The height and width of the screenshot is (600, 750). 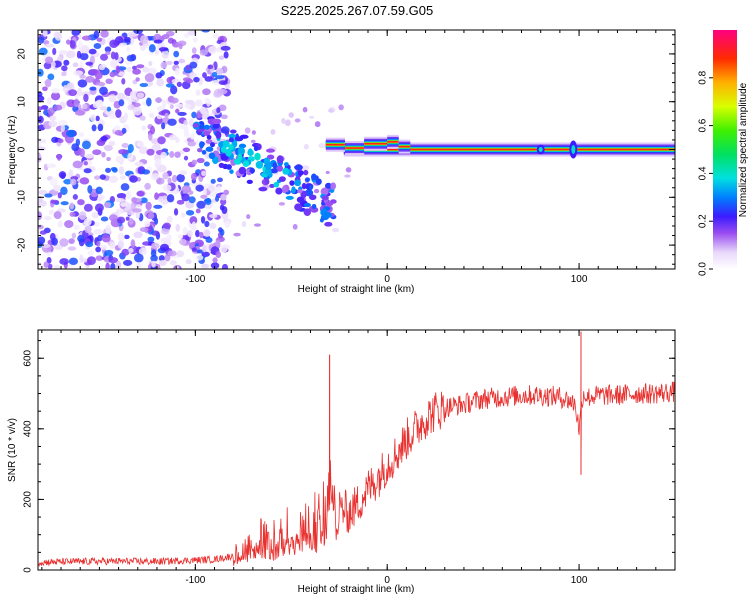 What do you see at coordinates (28, 428) in the screenshot?
I see `y-tick-label: 400` at bounding box center [28, 428].